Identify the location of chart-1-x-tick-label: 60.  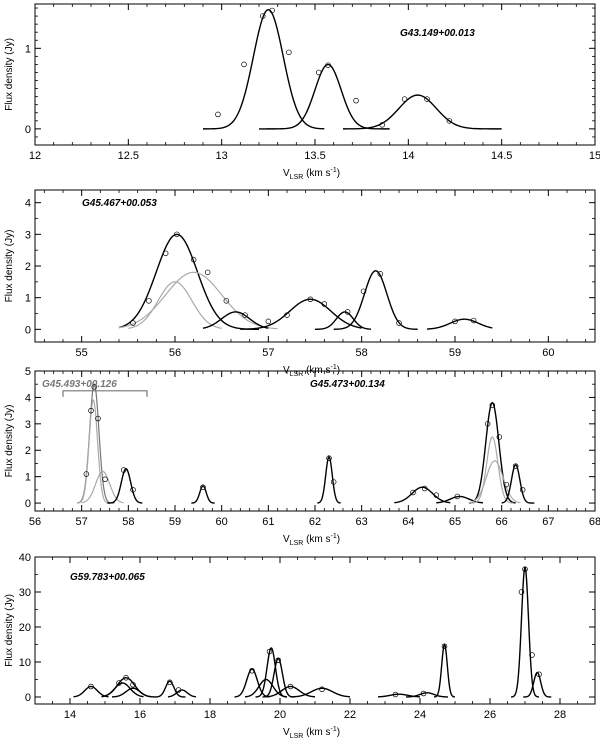
(548, 353).